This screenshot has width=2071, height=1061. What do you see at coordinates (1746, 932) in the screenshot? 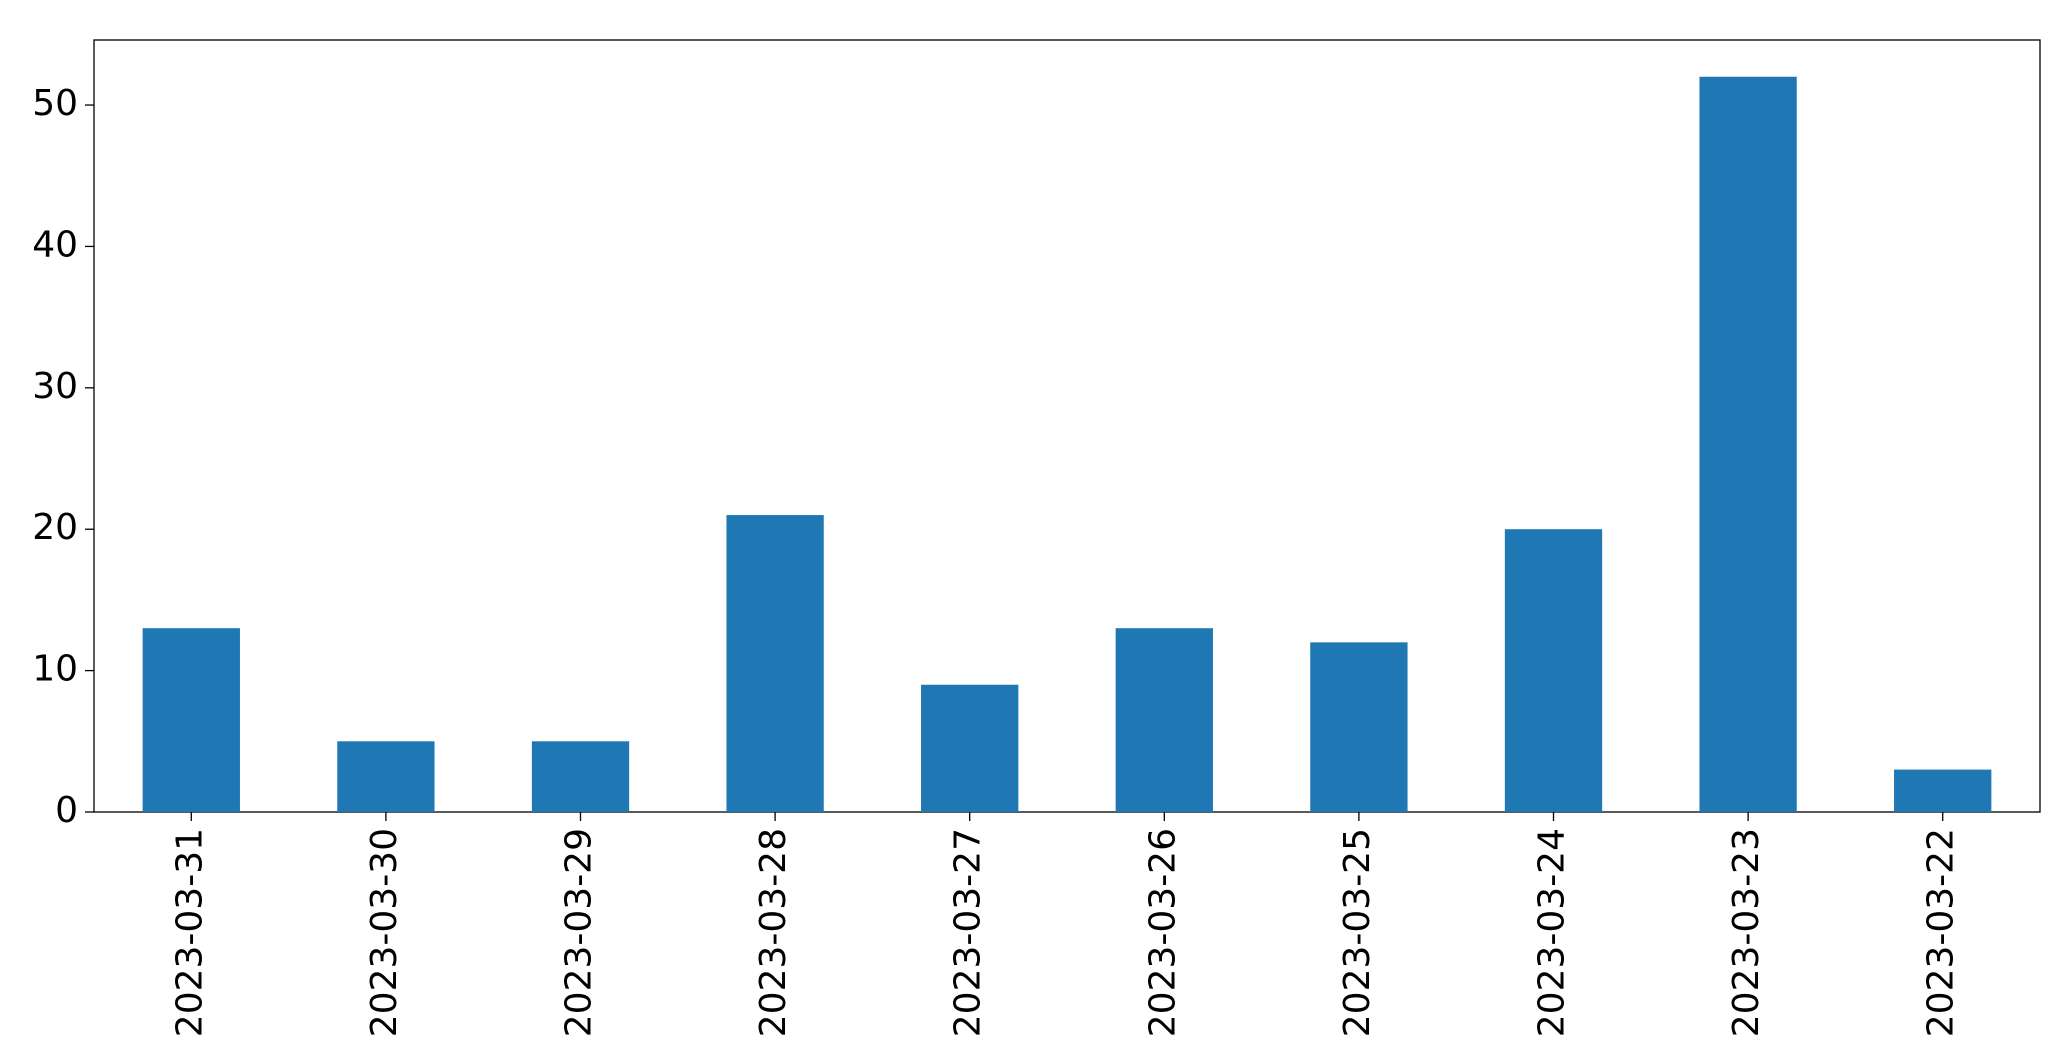
I see `x-tick-label: 2023-03-23` at bounding box center [1746, 932].